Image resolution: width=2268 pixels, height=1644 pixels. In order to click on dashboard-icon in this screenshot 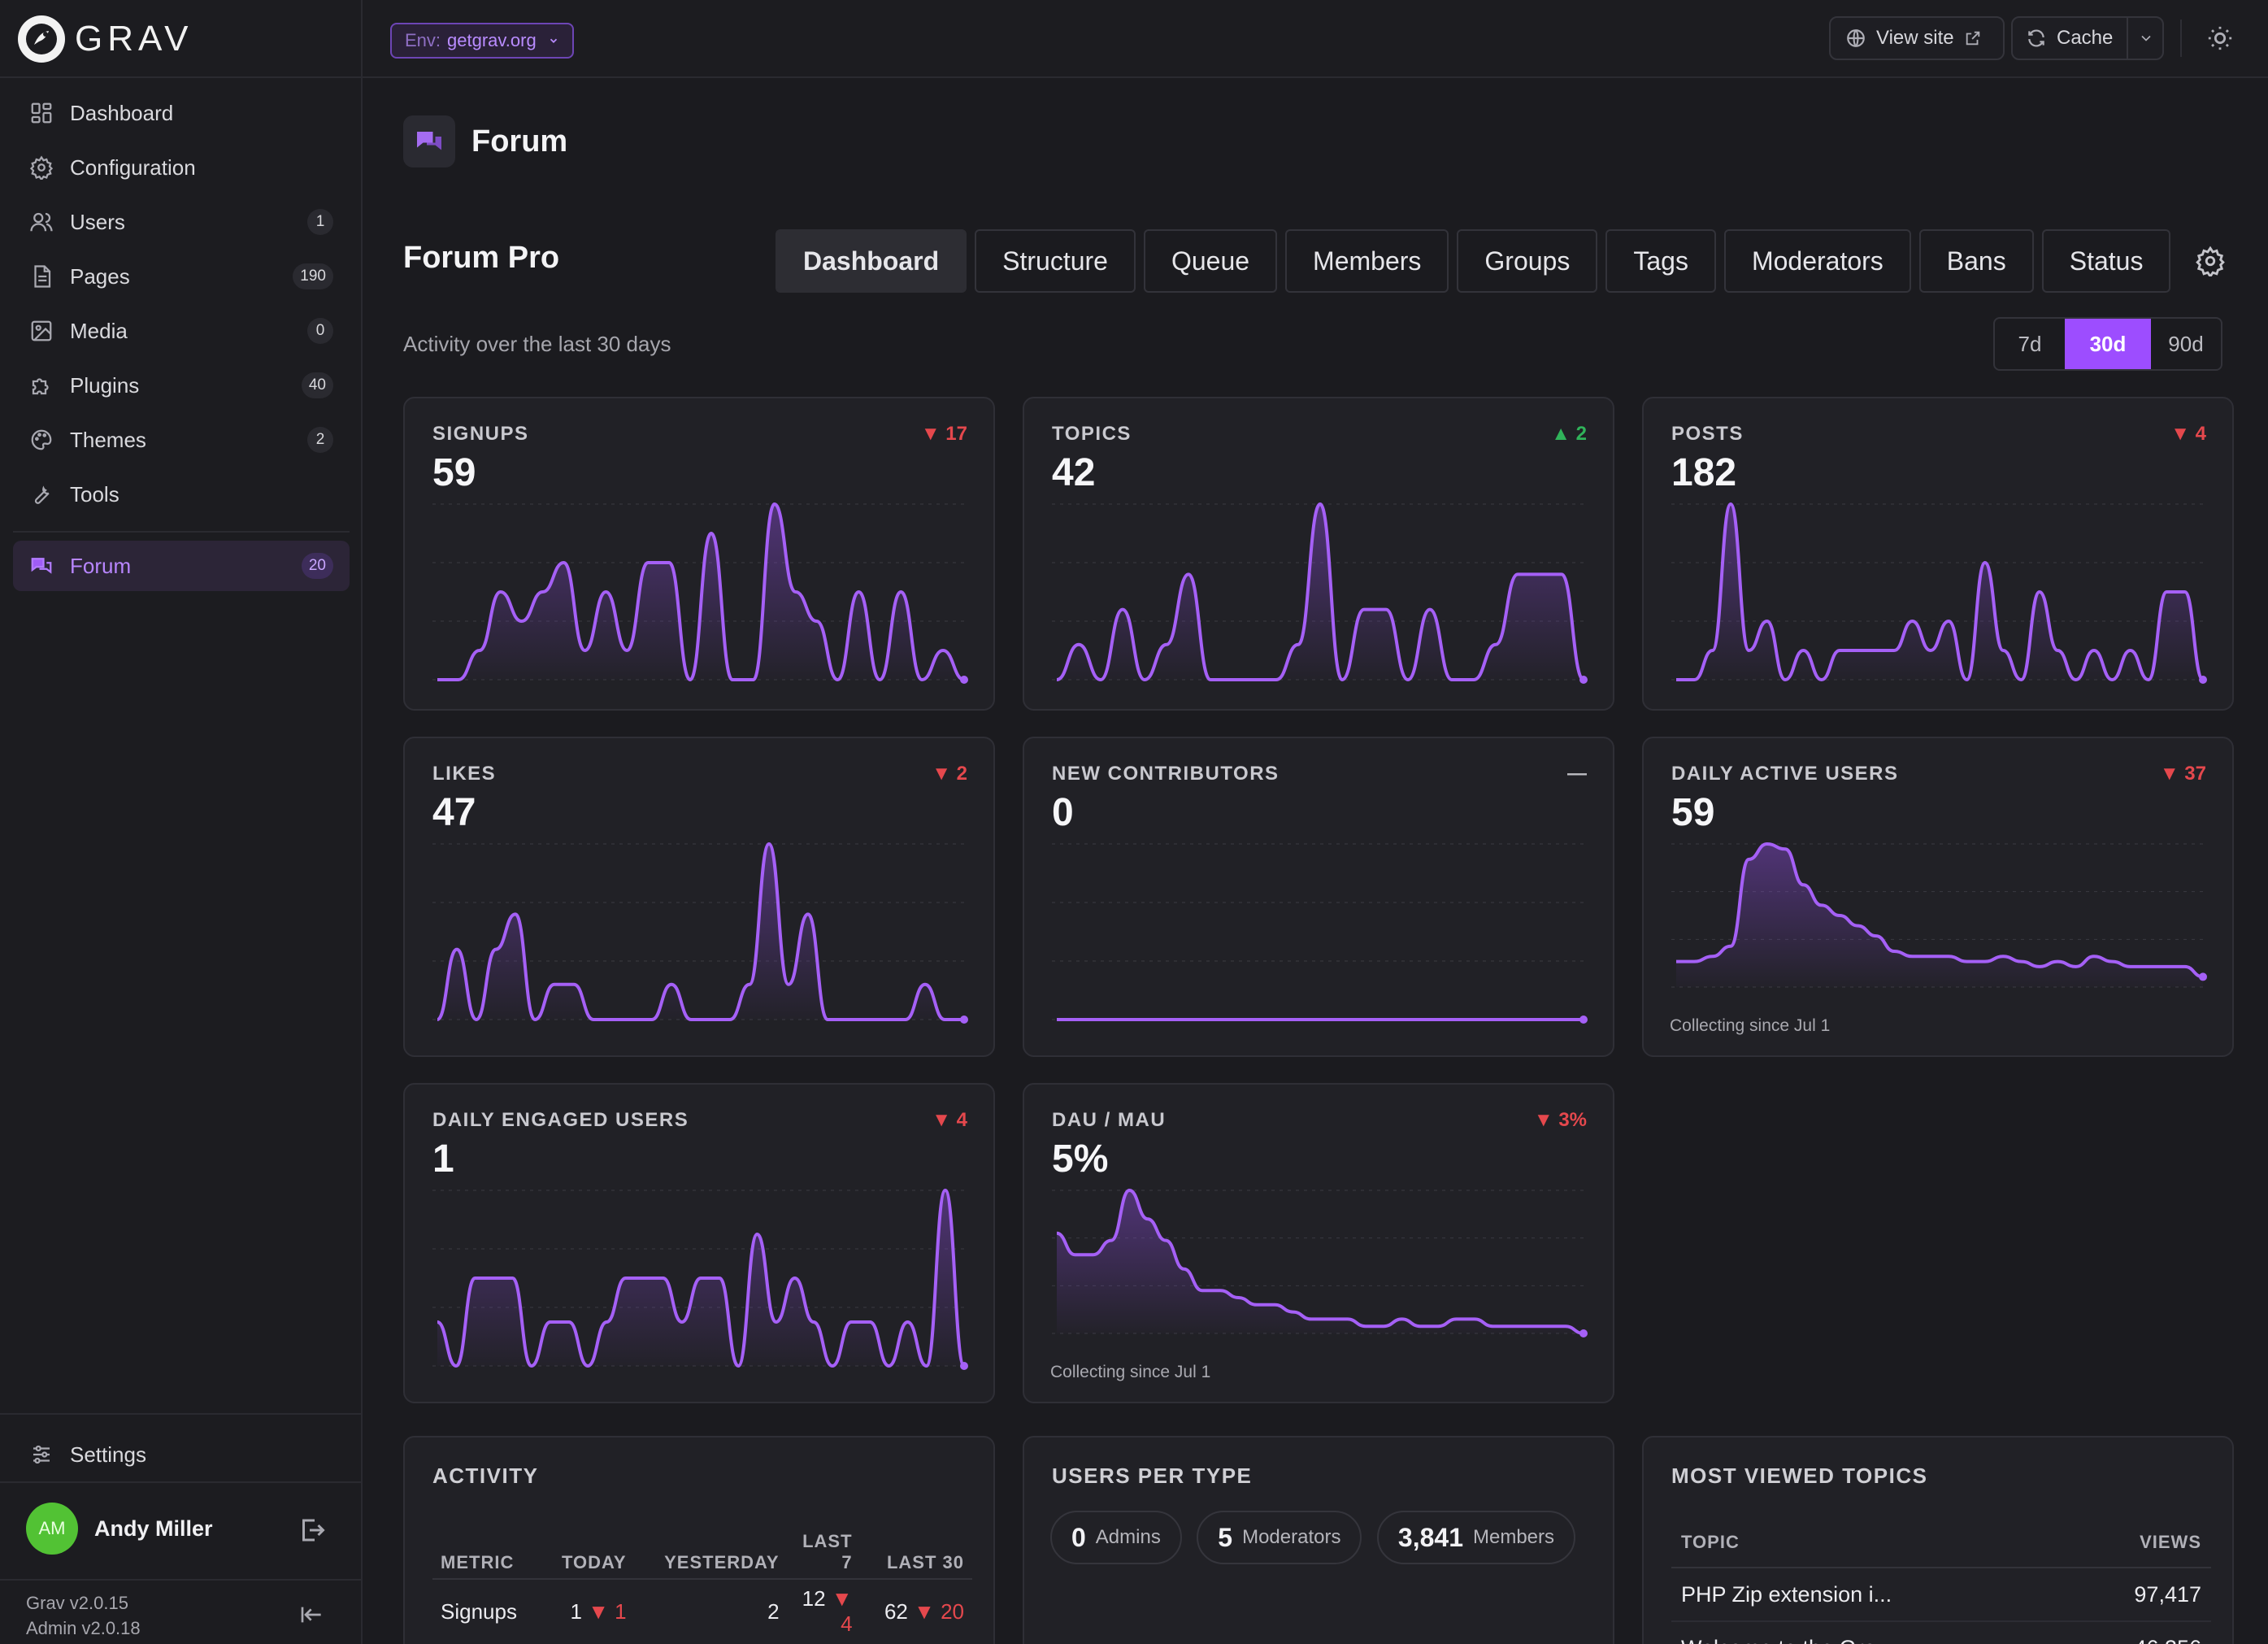, I will do `click(41, 113)`.